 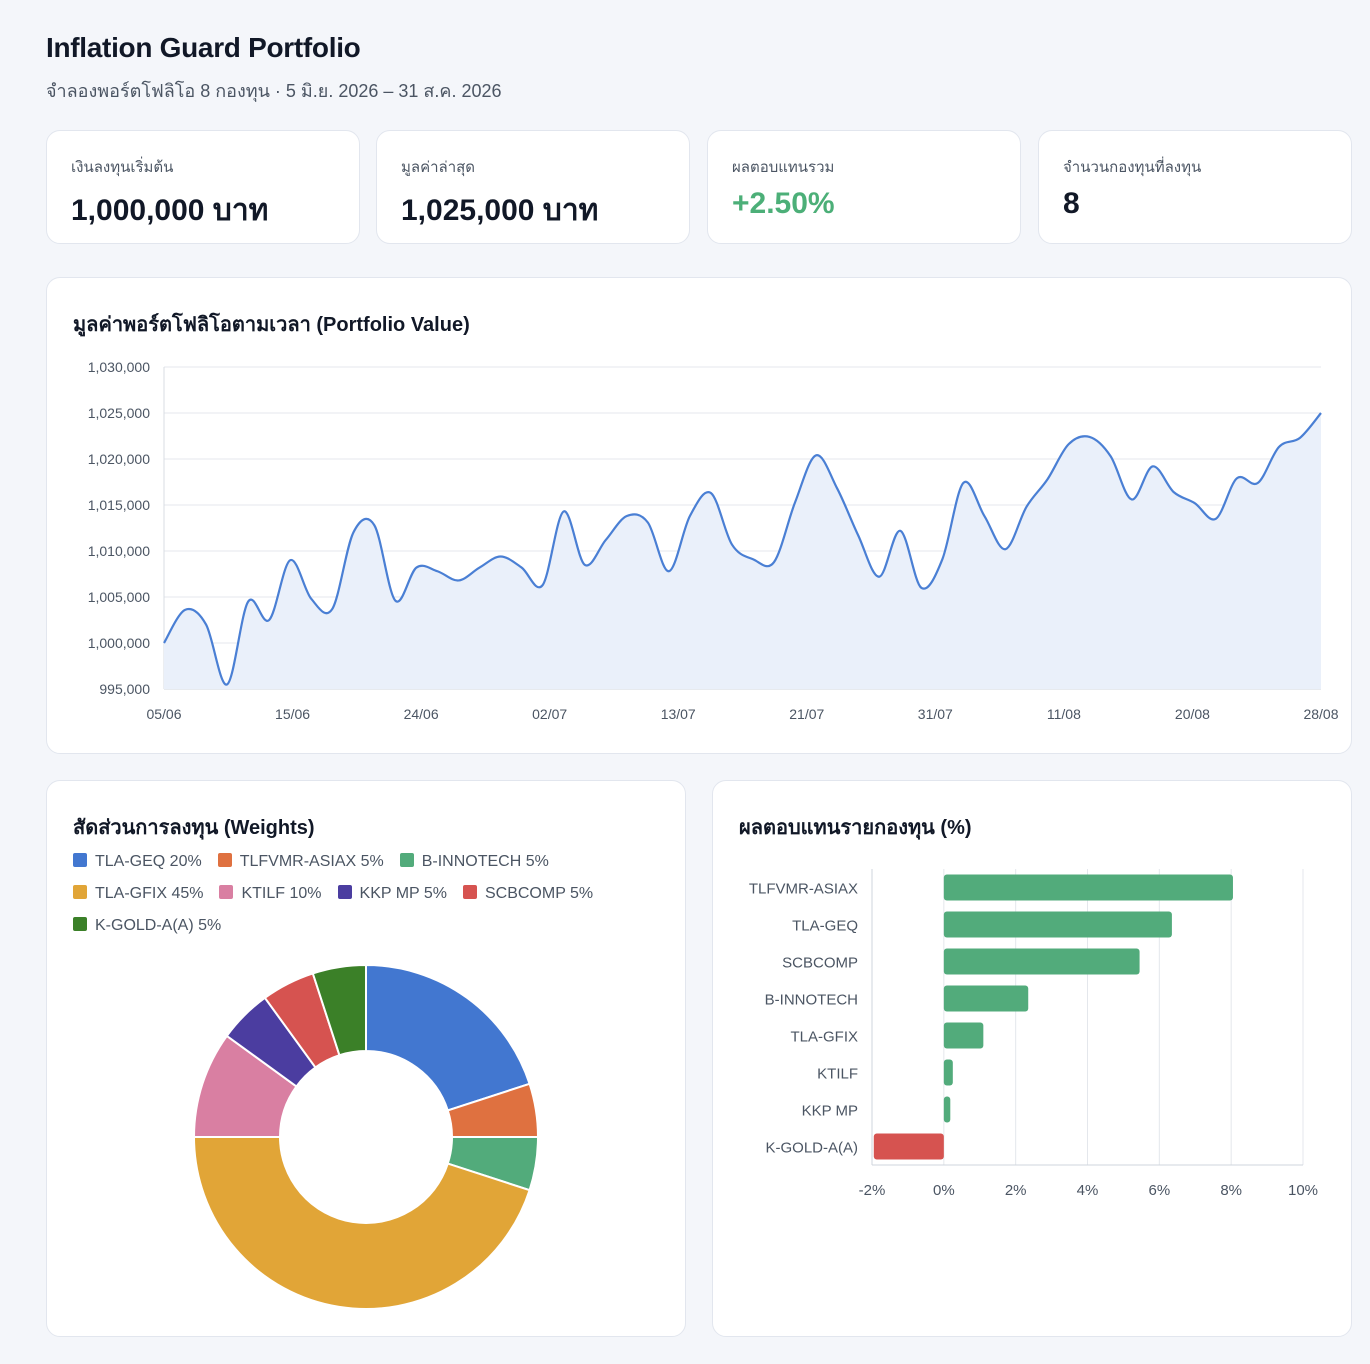 What do you see at coordinates (1303, 1190) in the screenshot?
I see `x-tick-label: 10%` at bounding box center [1303, 1190].